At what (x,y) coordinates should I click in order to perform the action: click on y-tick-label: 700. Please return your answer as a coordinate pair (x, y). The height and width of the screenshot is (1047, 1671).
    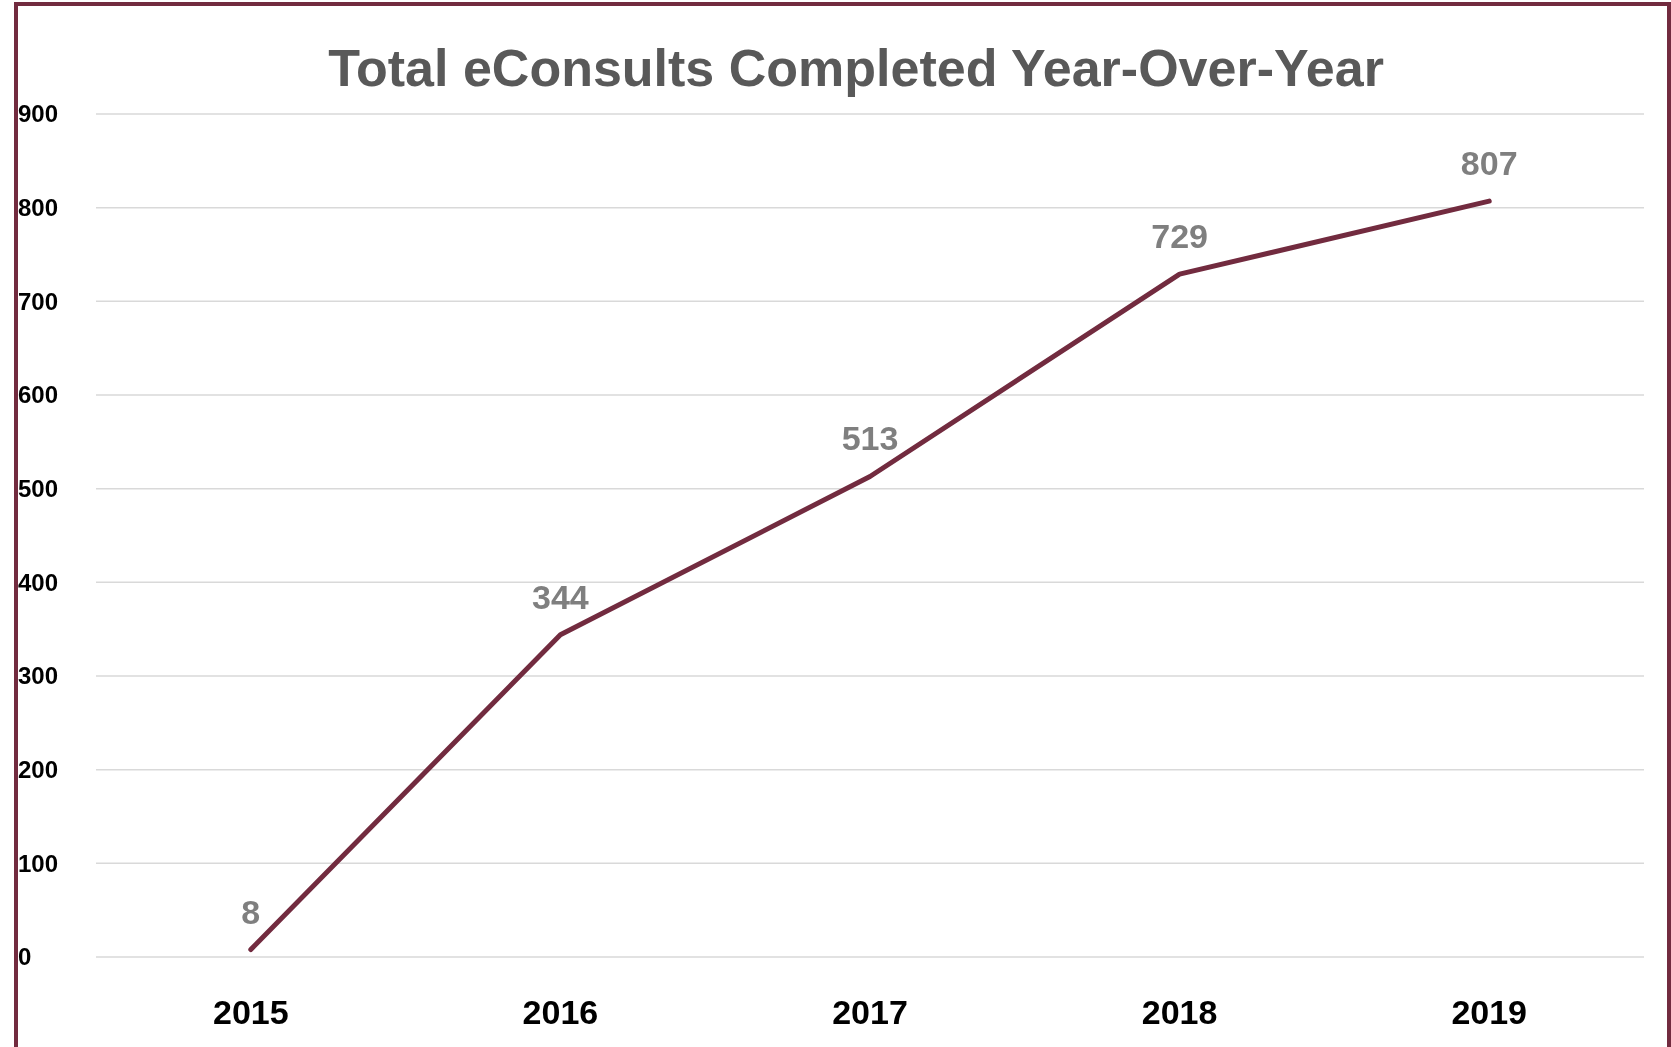
    Looking at the image, I should click on (38, 301).